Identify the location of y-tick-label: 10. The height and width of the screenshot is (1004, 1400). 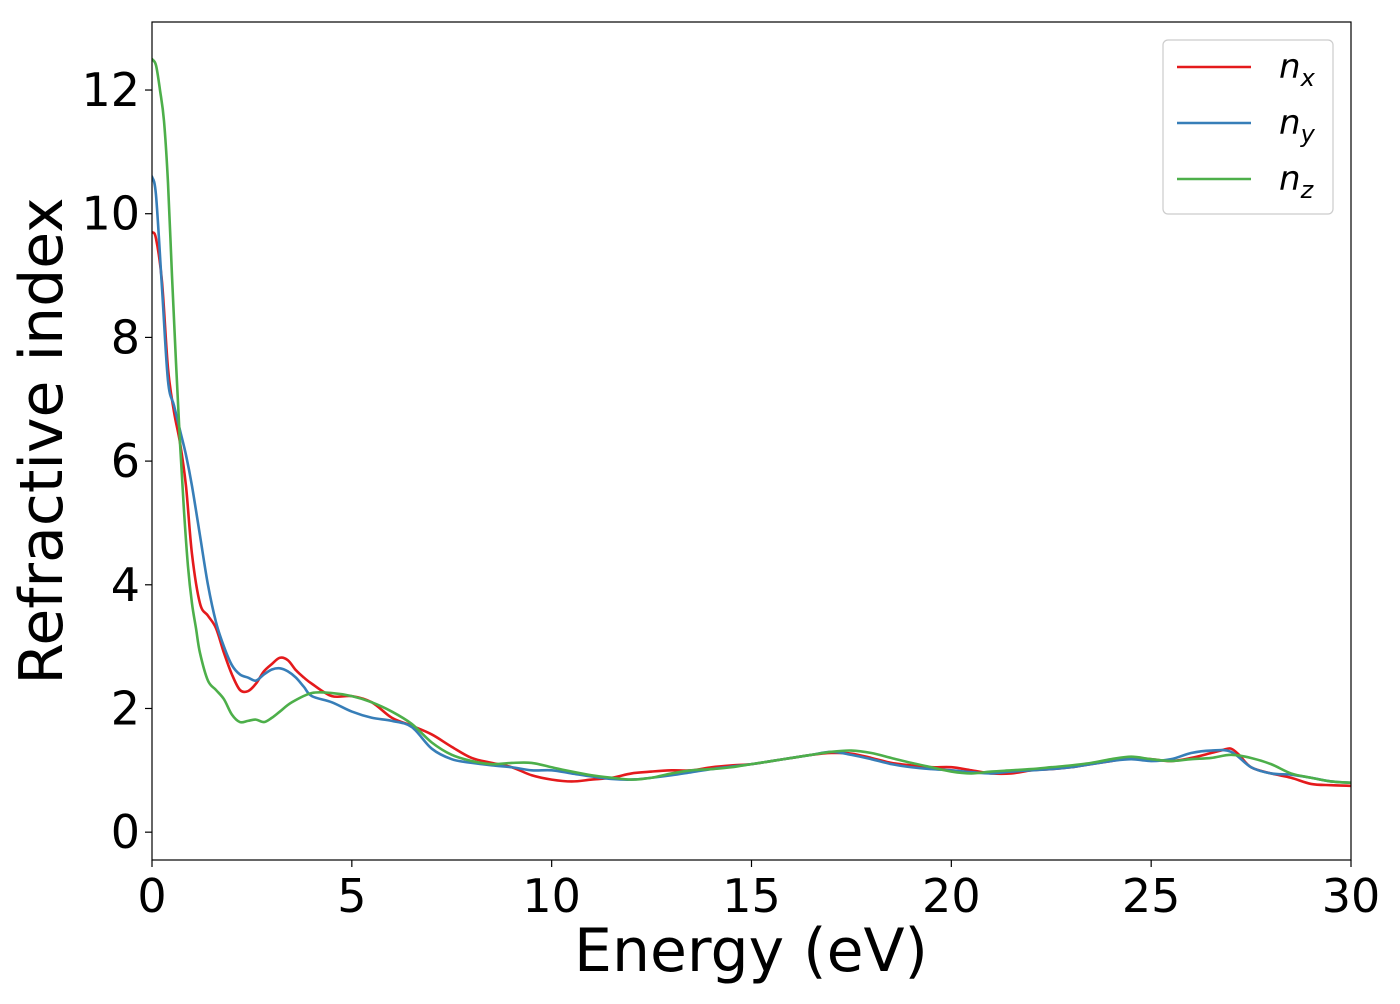
(110, 214).